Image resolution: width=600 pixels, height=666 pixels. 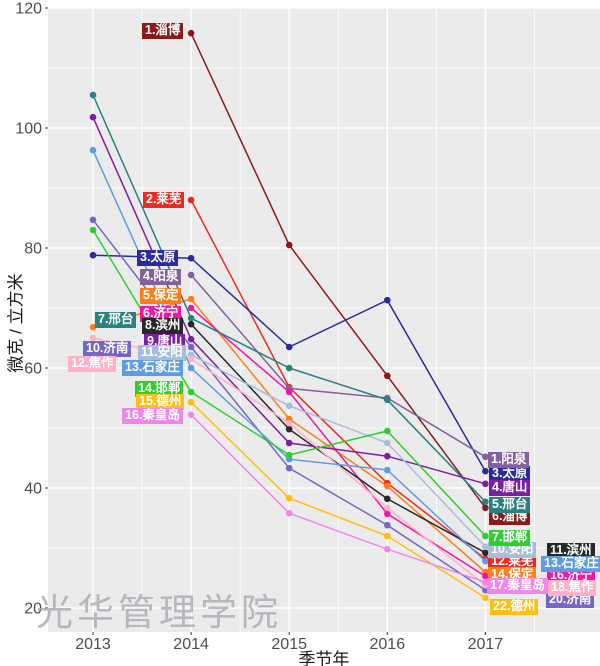 I want to click on x-tick-label: 2013, so click(x=93, y=644).